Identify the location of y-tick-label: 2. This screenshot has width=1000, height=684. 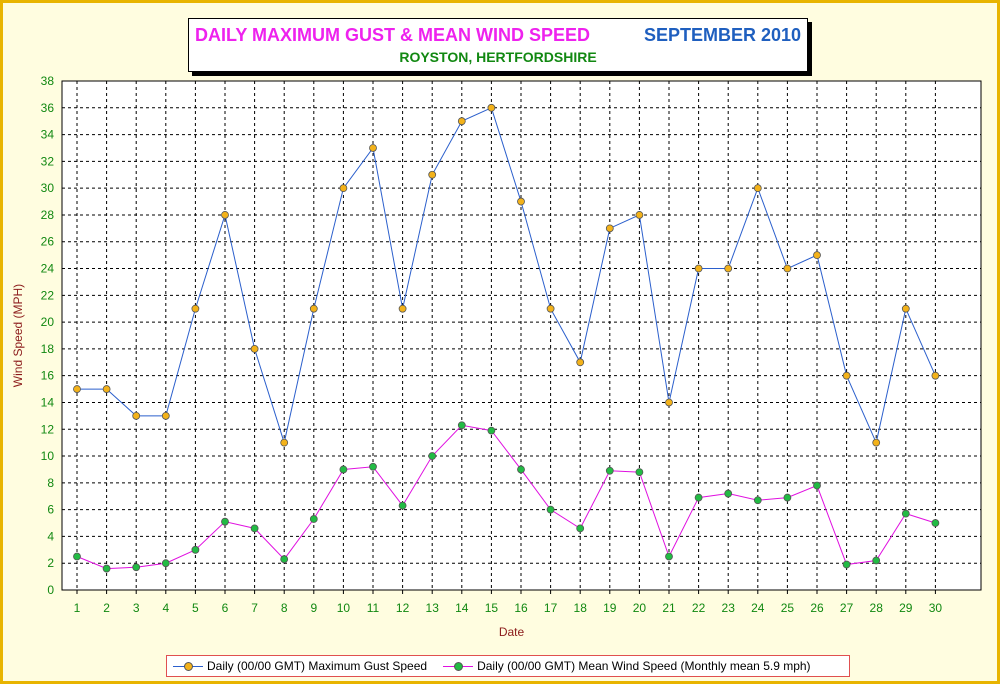
(50, 563).